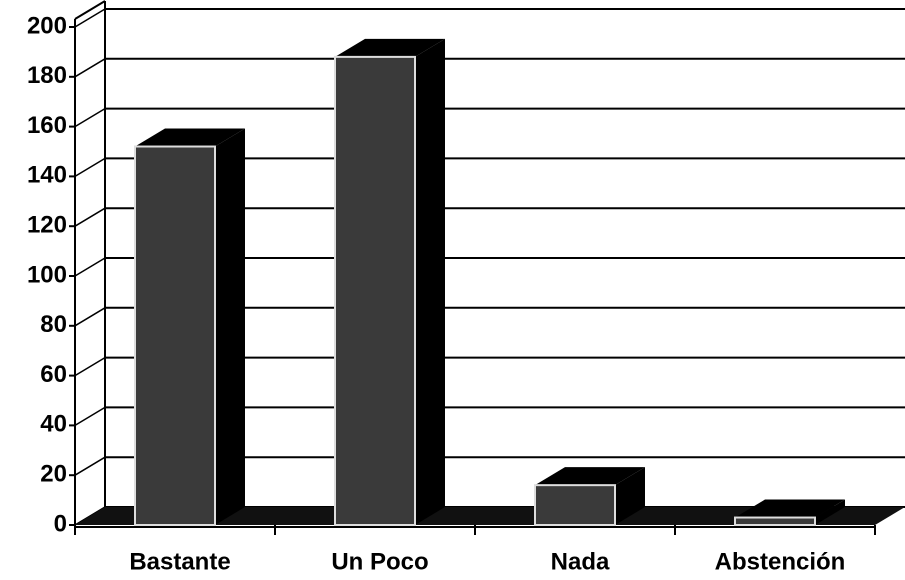 This screenshot has width=905, height=580. What do you see at coordinates (580, 561) in the screenshot?
I see `x-tick-label: Nada` at bounding box center [580, 561].